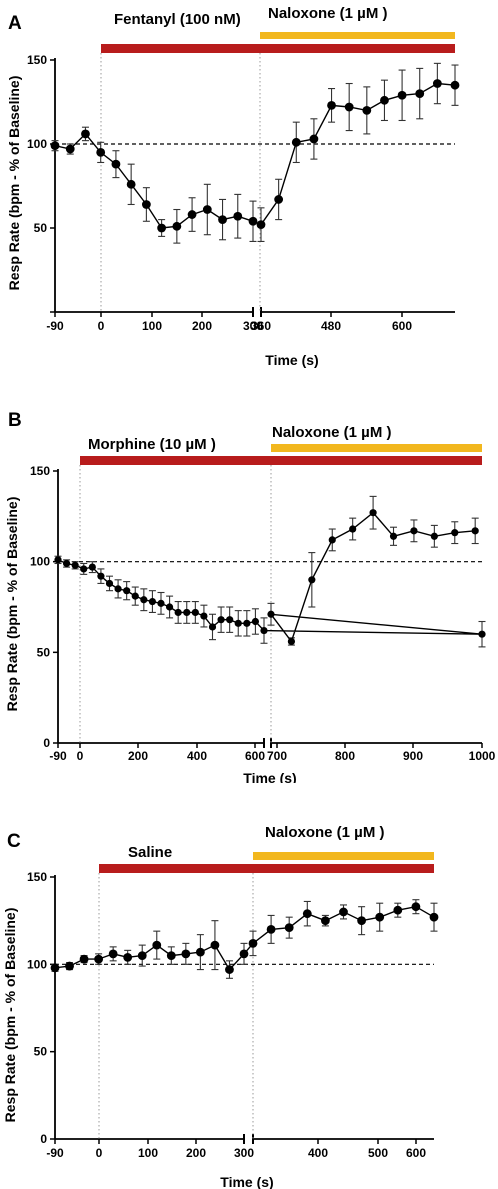 The image size is (498, 1189). Describe the element at coordinates (278, 48) in the screenshot. I see `panel-a-drug-bar` at that location.